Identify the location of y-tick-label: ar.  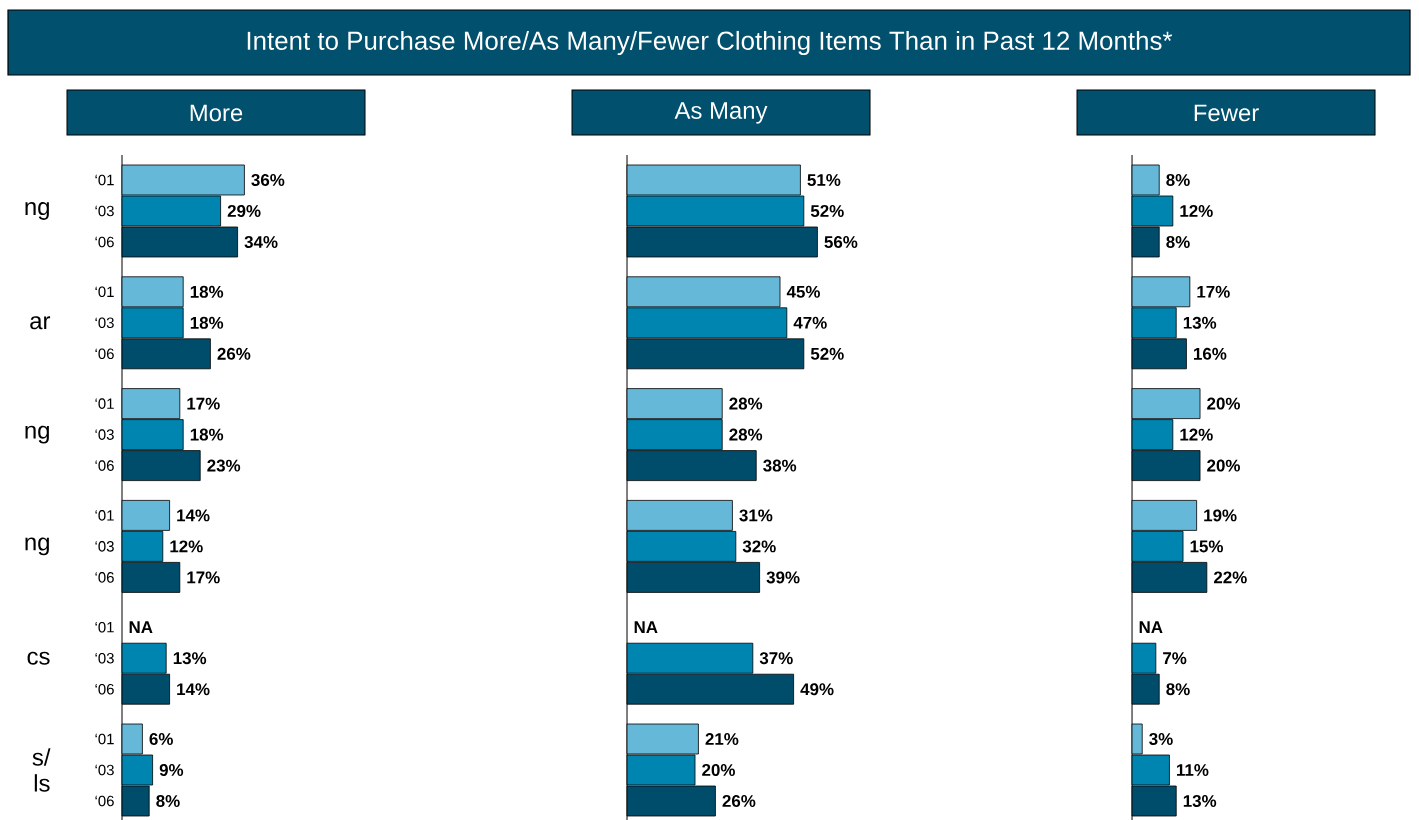
(40, 323).